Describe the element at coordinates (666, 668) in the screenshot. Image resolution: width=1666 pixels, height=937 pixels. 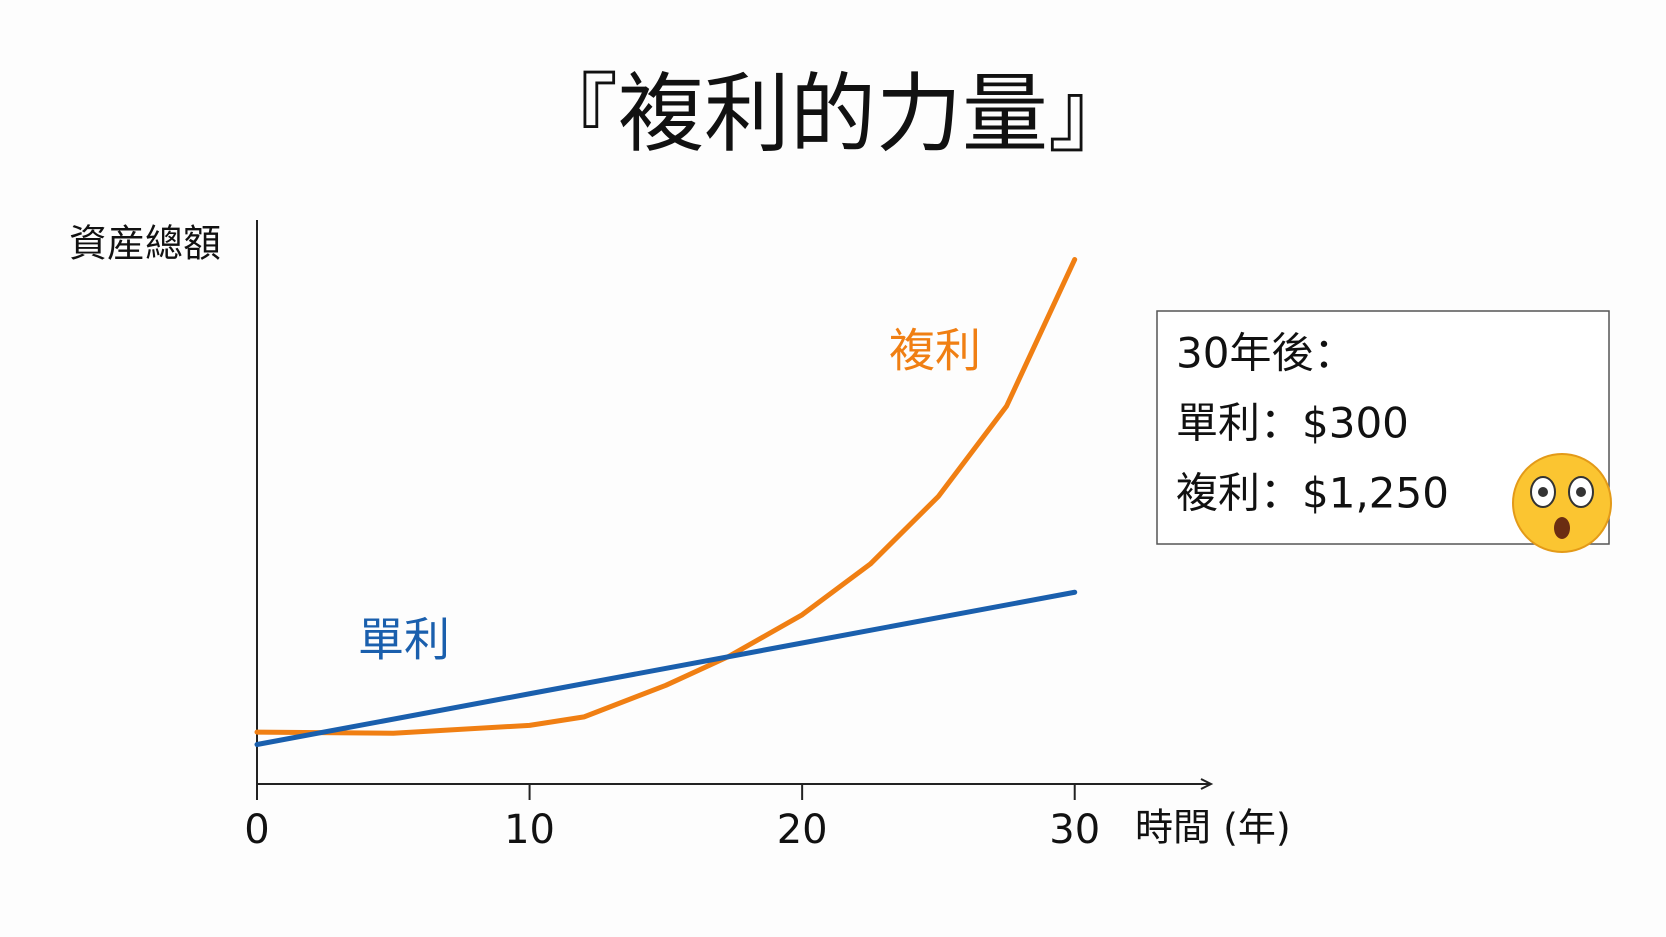
I see `series-line` at that location.